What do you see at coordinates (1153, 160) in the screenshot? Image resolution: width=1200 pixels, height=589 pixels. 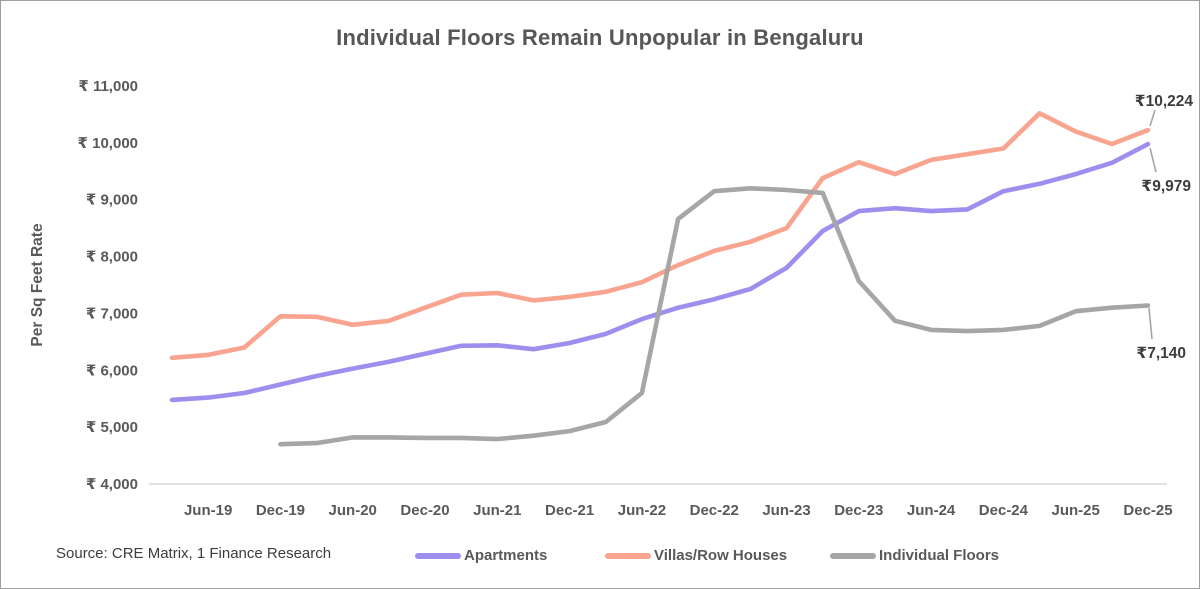 I see `apartments-label-leader-line` at bounding box center [1153, 160].